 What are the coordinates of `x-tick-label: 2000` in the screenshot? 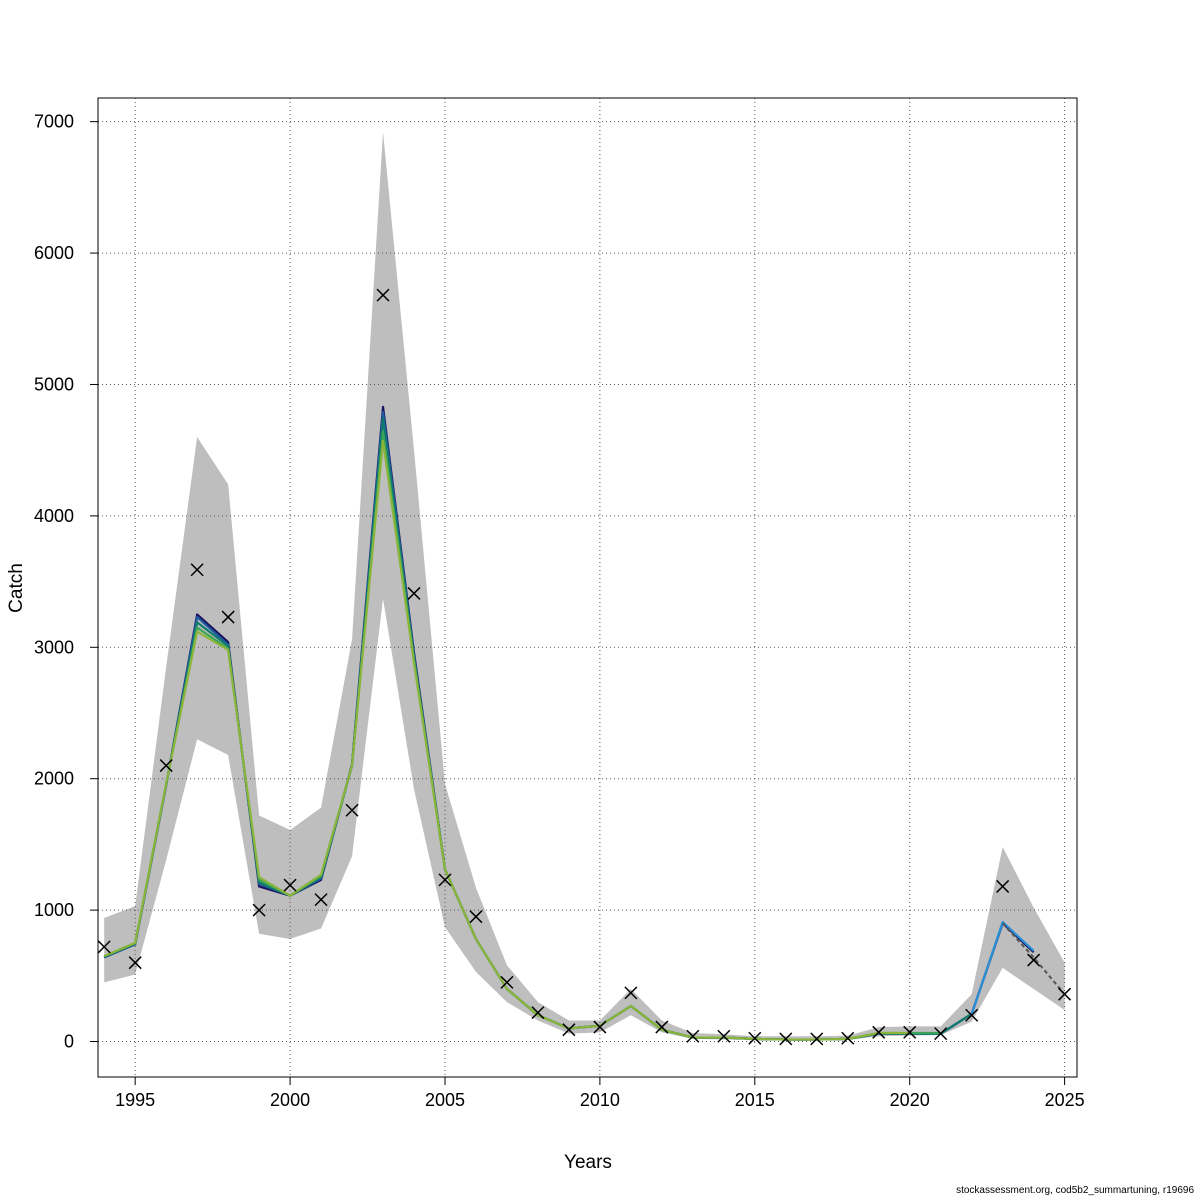 It's located at (290, 1100).